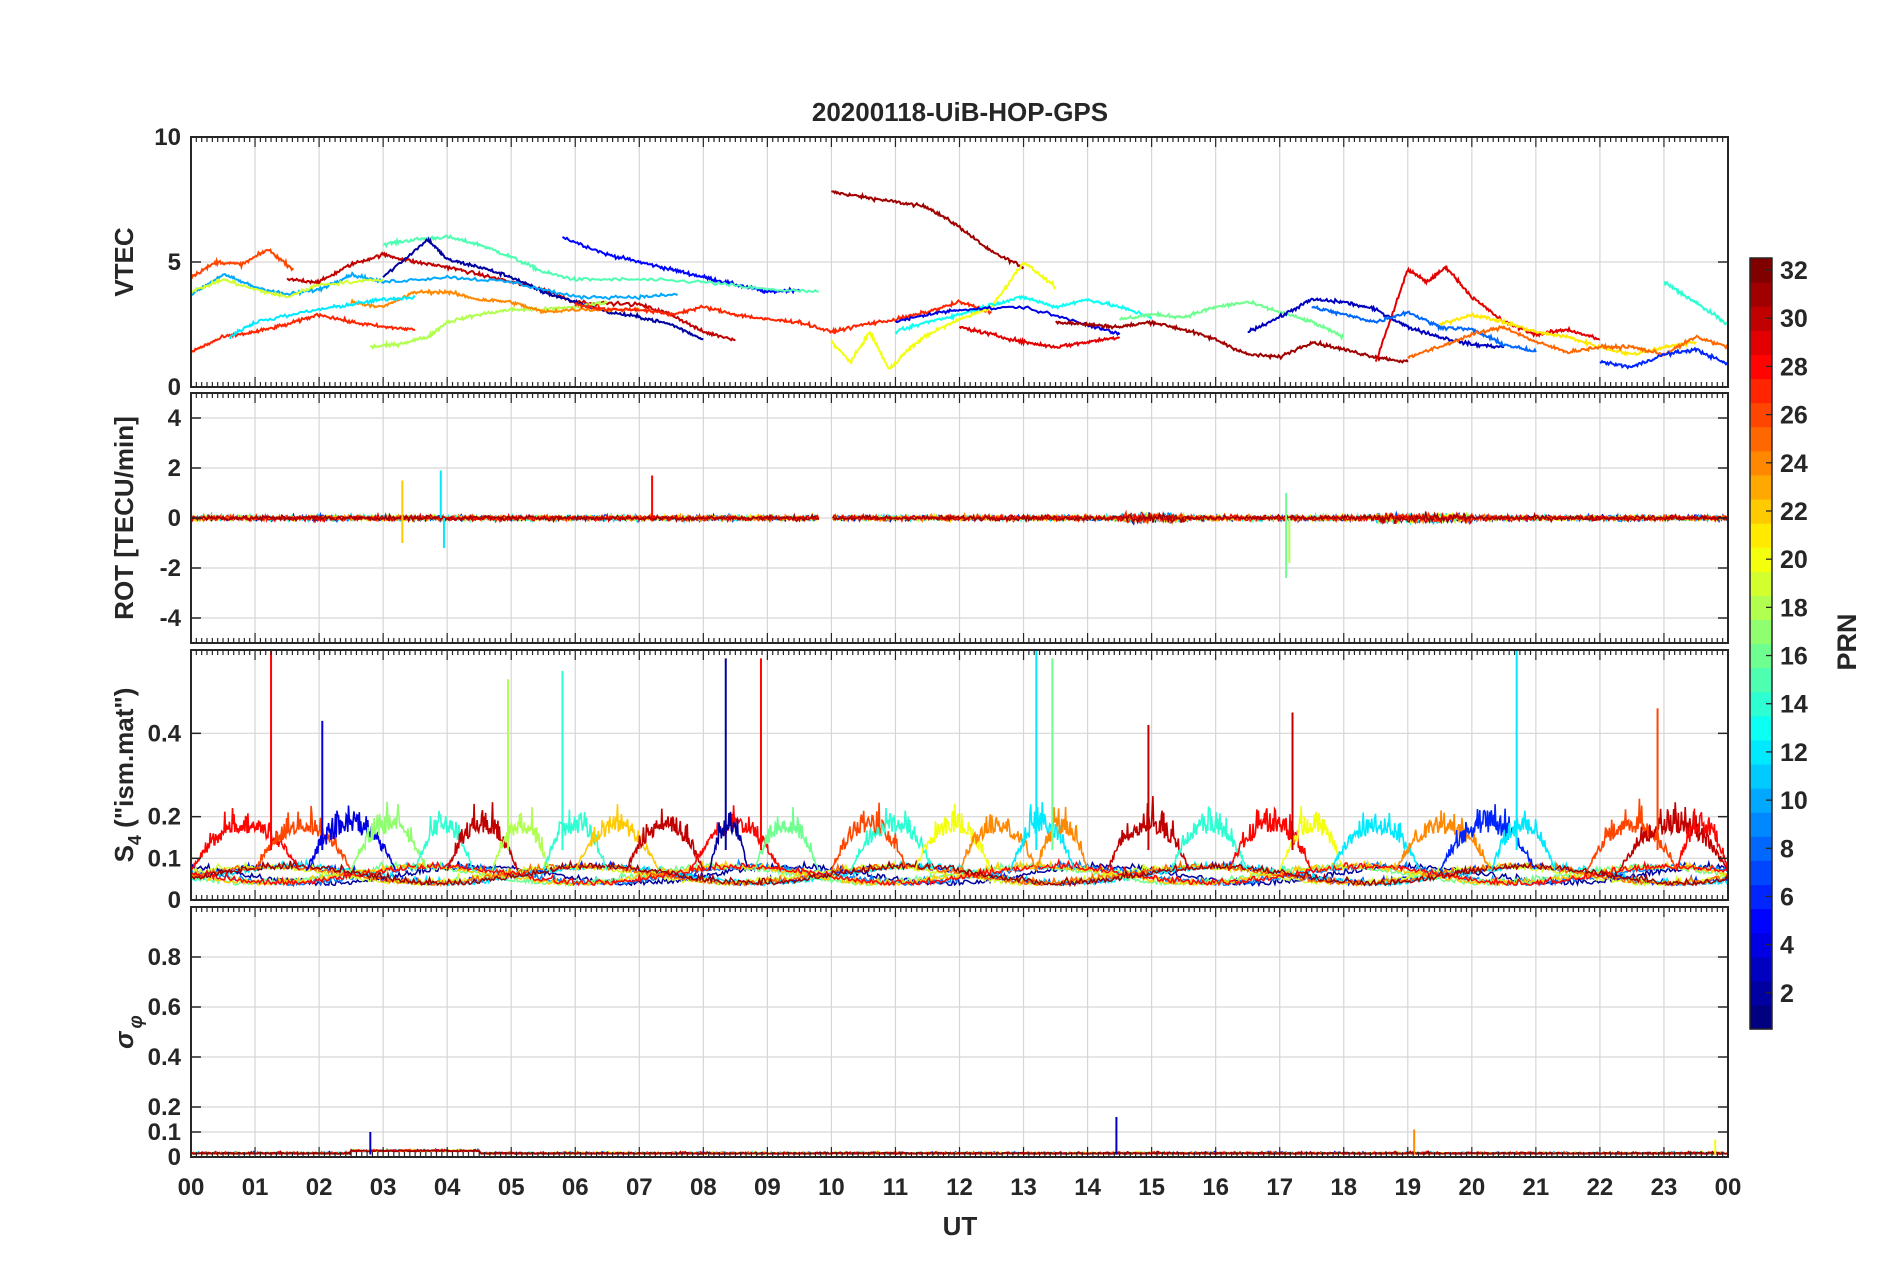 The height and width of the screenshot is (1272, 1902). I want to click on colorbar-swatches, so click(1761, 644).